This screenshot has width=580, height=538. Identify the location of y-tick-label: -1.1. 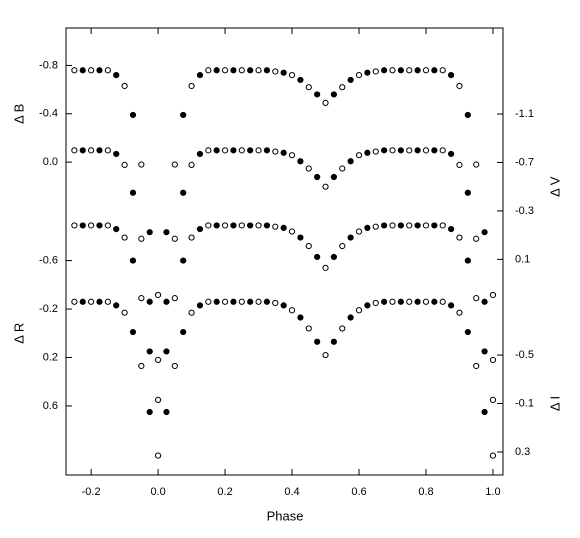
(524, 114).